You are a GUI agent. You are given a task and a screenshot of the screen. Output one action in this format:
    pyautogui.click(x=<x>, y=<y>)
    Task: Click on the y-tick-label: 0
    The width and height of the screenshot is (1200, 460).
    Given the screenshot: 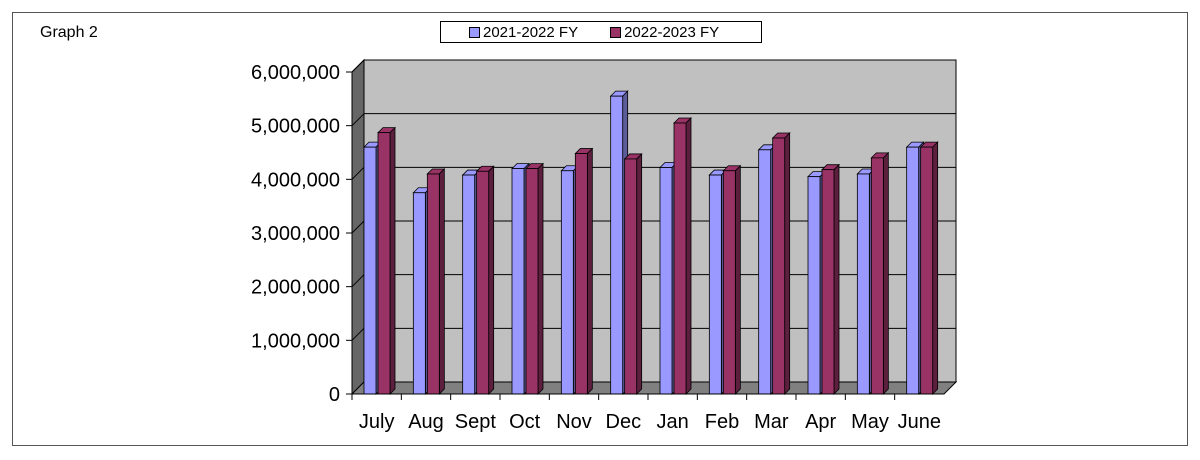 What is the action you would take?
    pyautogui.click(x=334, y=395)
    